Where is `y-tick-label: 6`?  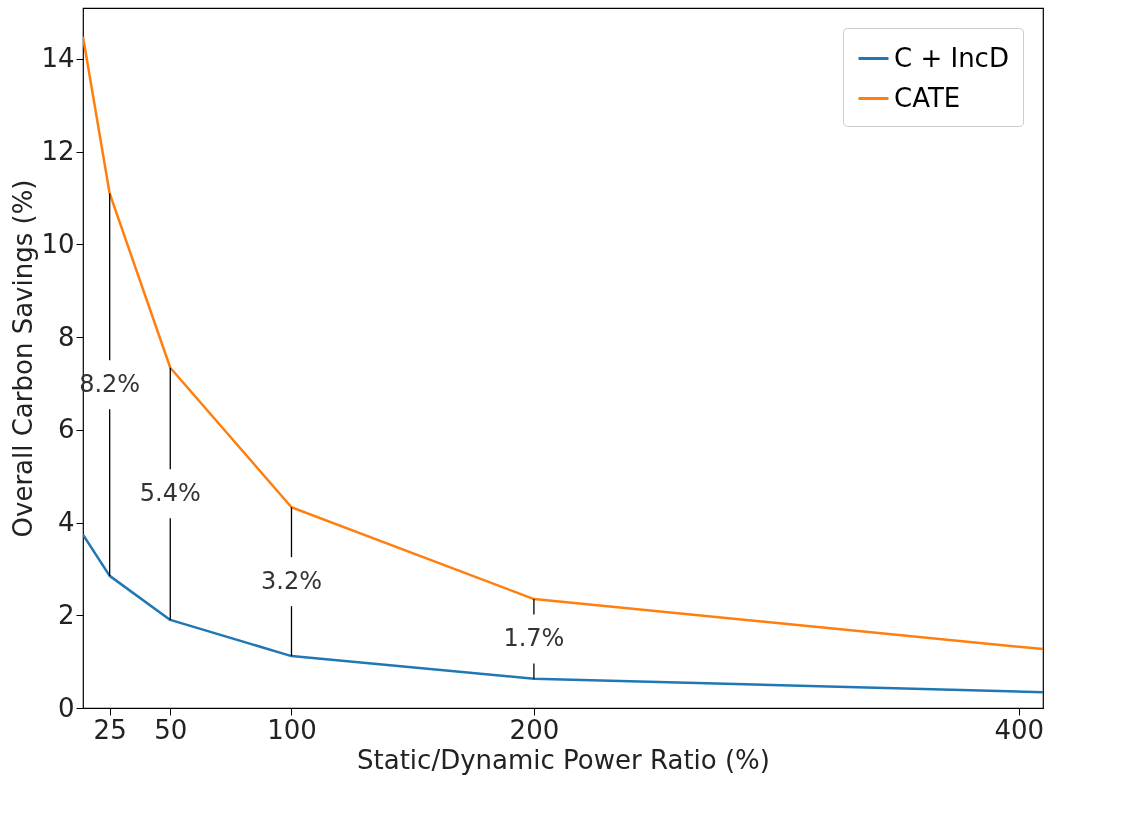
y-tick-label: 6 is located at coordinates (66, 429).